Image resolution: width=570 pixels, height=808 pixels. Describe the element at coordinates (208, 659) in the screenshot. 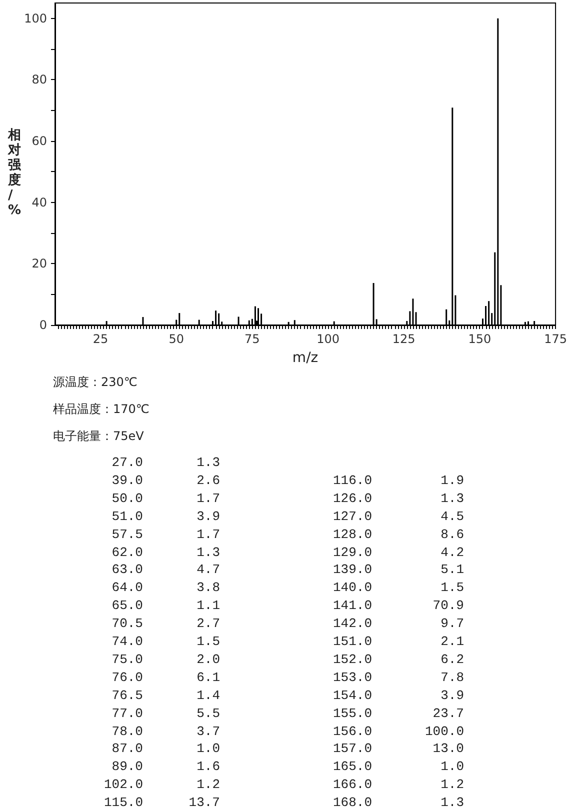

I see `text: 2.0` at that location.